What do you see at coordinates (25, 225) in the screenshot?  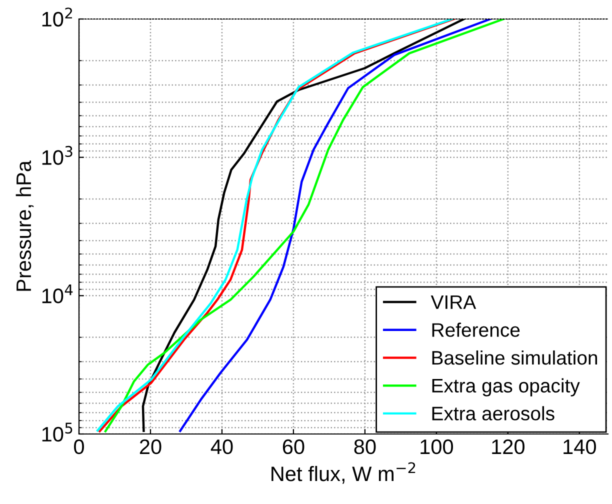 I see `y-axis-title: Pressure, hPa` at bounding box center [25, 225].